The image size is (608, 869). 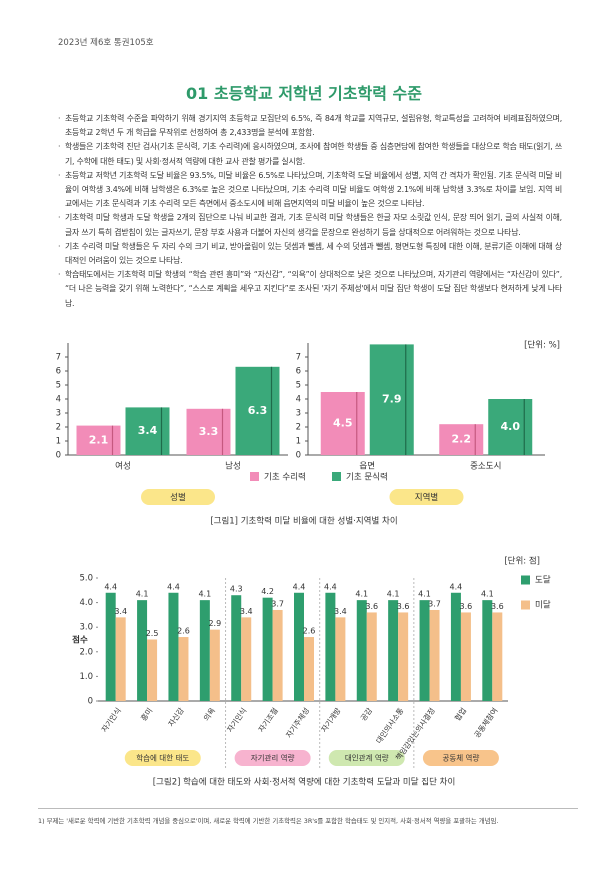 I want to click on y-tick-label: 2, so click(x=58, y=428).